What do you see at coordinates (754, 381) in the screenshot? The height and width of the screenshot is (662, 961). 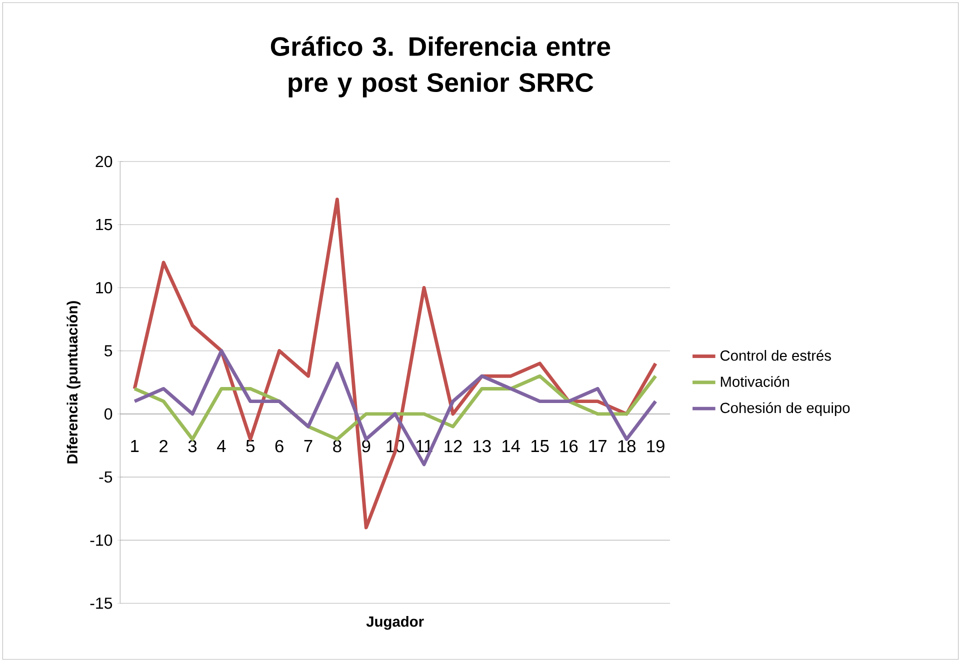 I see `legend-label: Motivación` at bounding box center [754, 381].